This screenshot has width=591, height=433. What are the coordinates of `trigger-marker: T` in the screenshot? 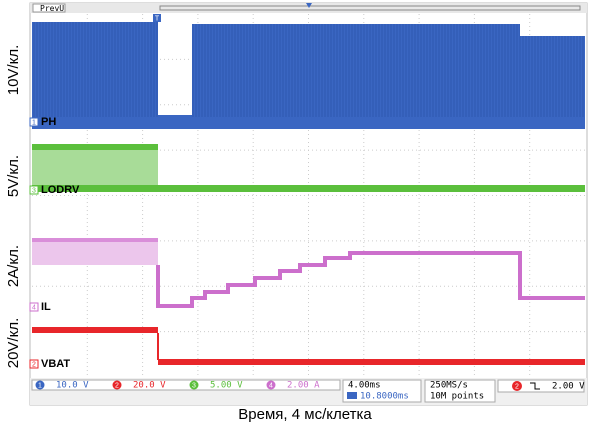 It's located at (157, 18).